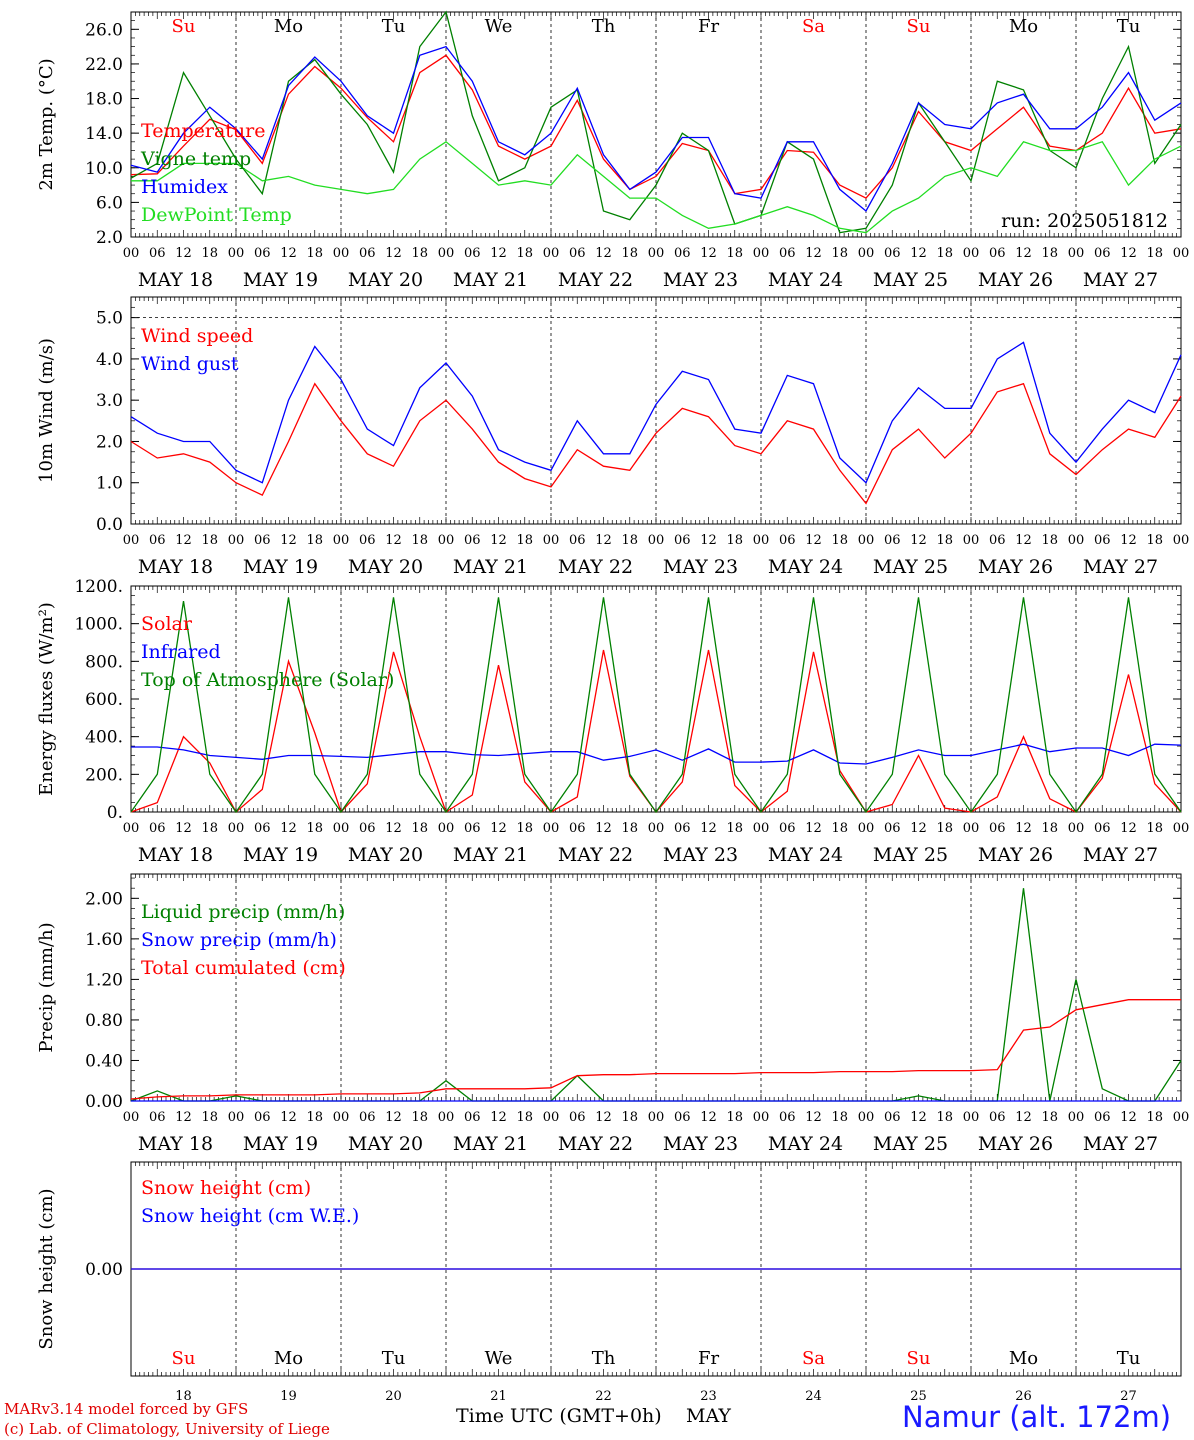  Describe the element at coordinates (104, 100) in the screenshot. I see `y-tick-label: 18.0` at that location.